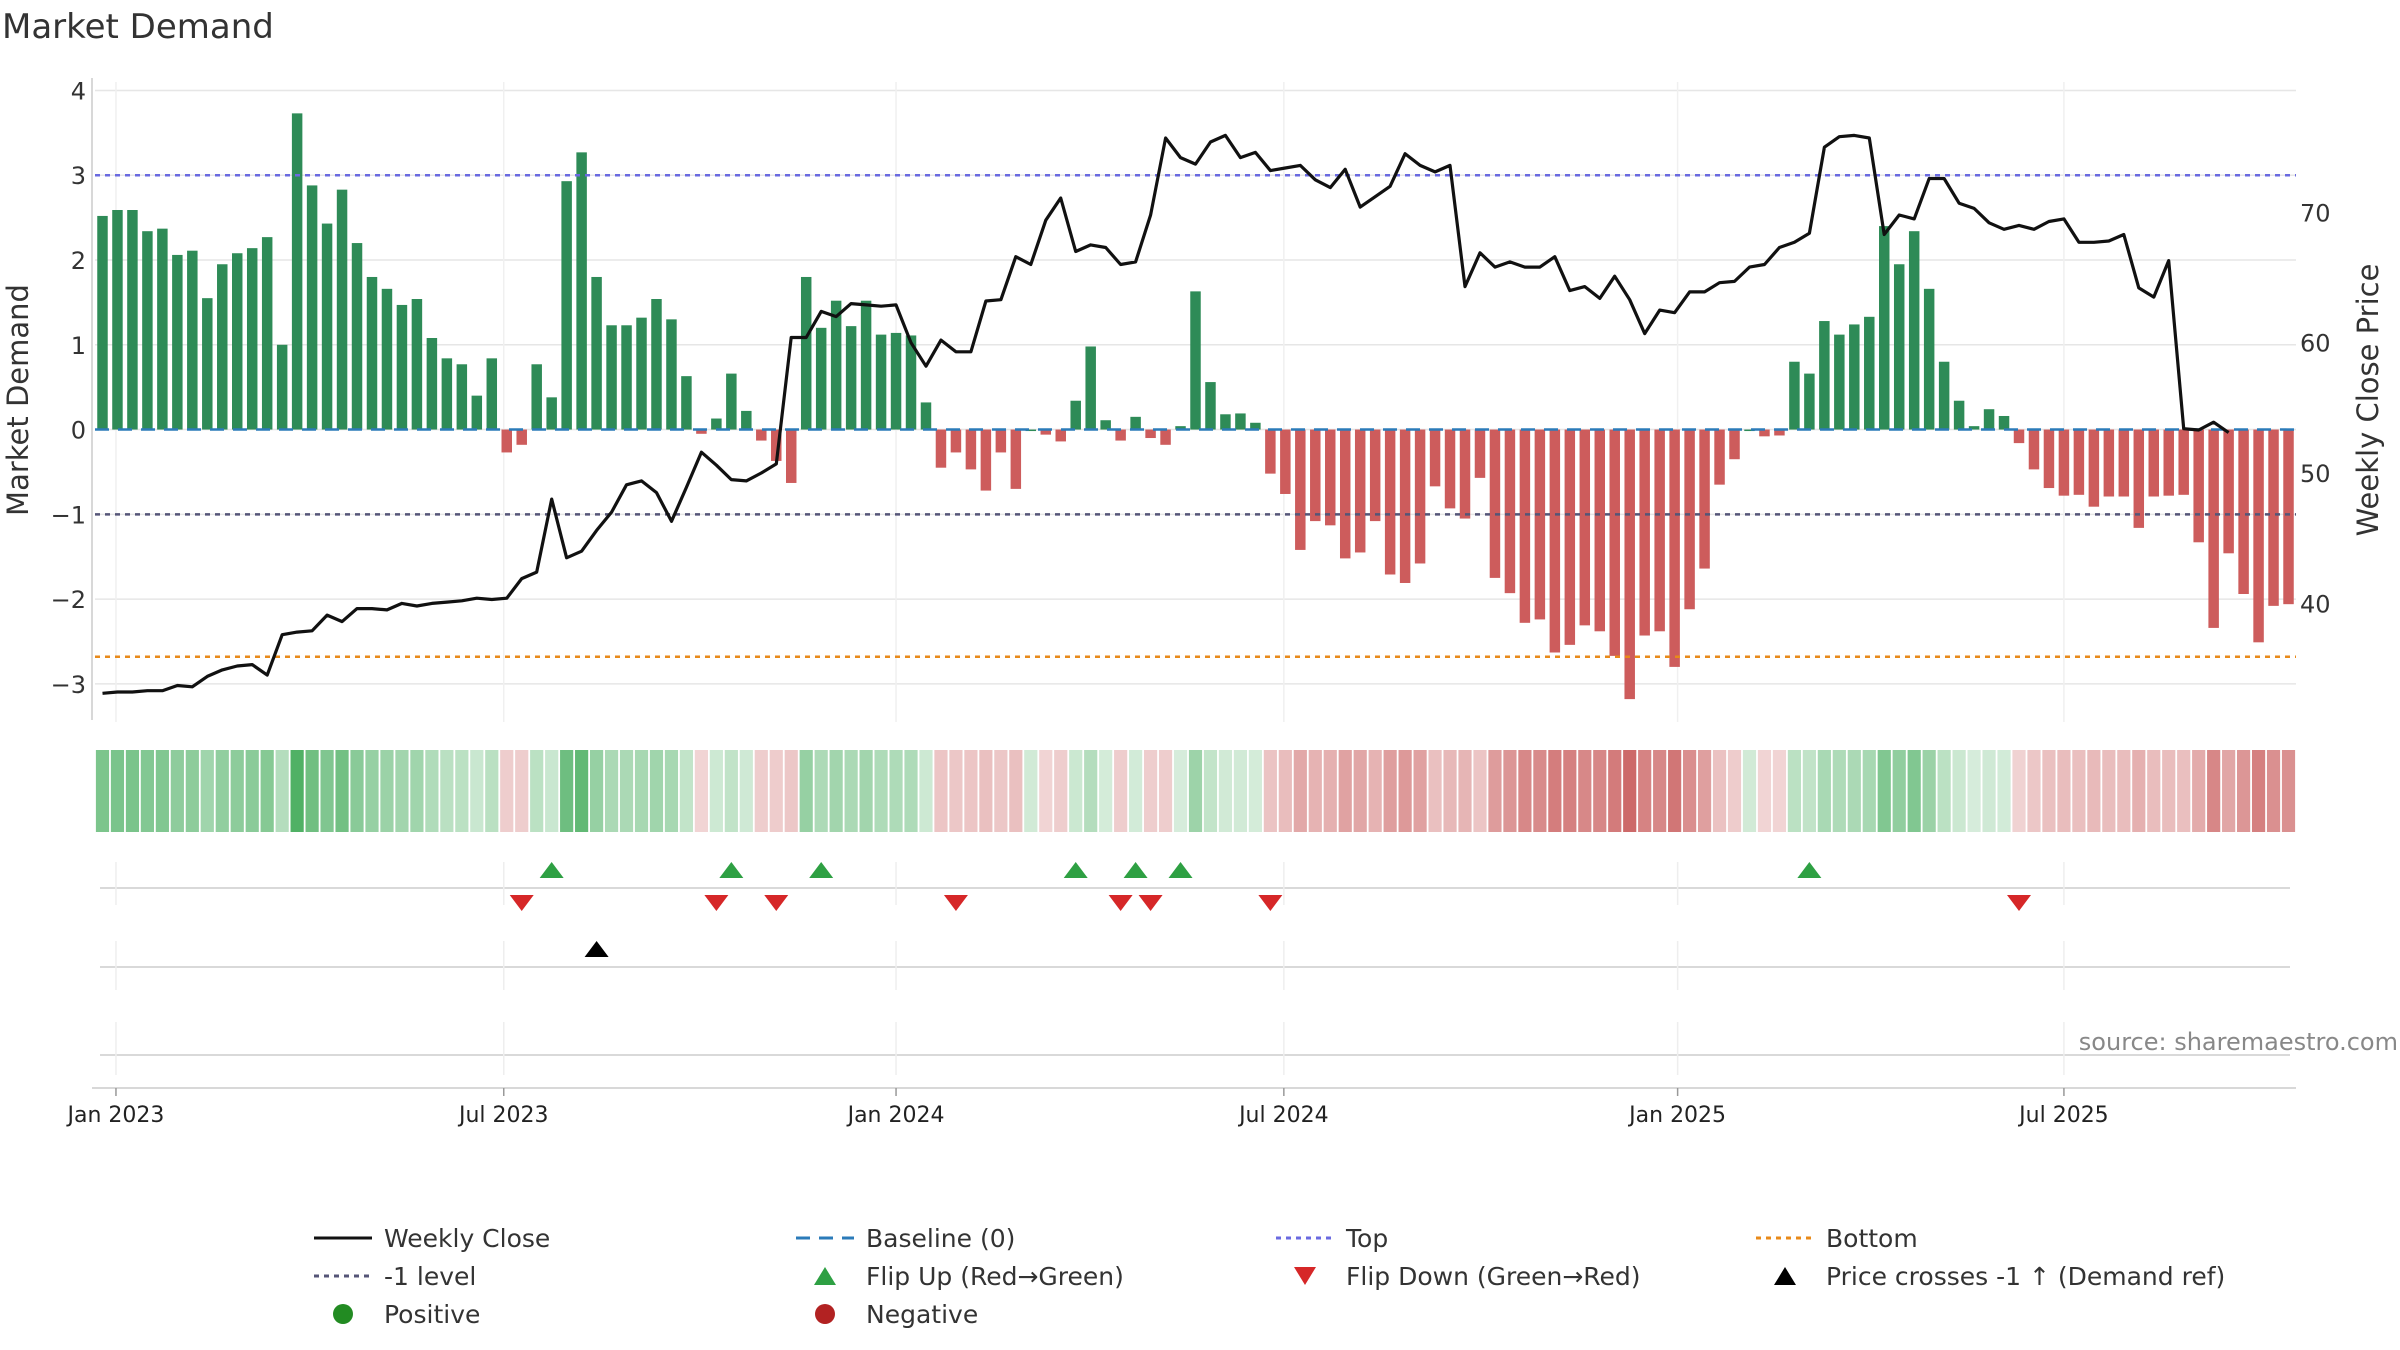  Describe the element at coordinates (68, 515) in the screenshot. I see `y-tick-label: −1` at that location.